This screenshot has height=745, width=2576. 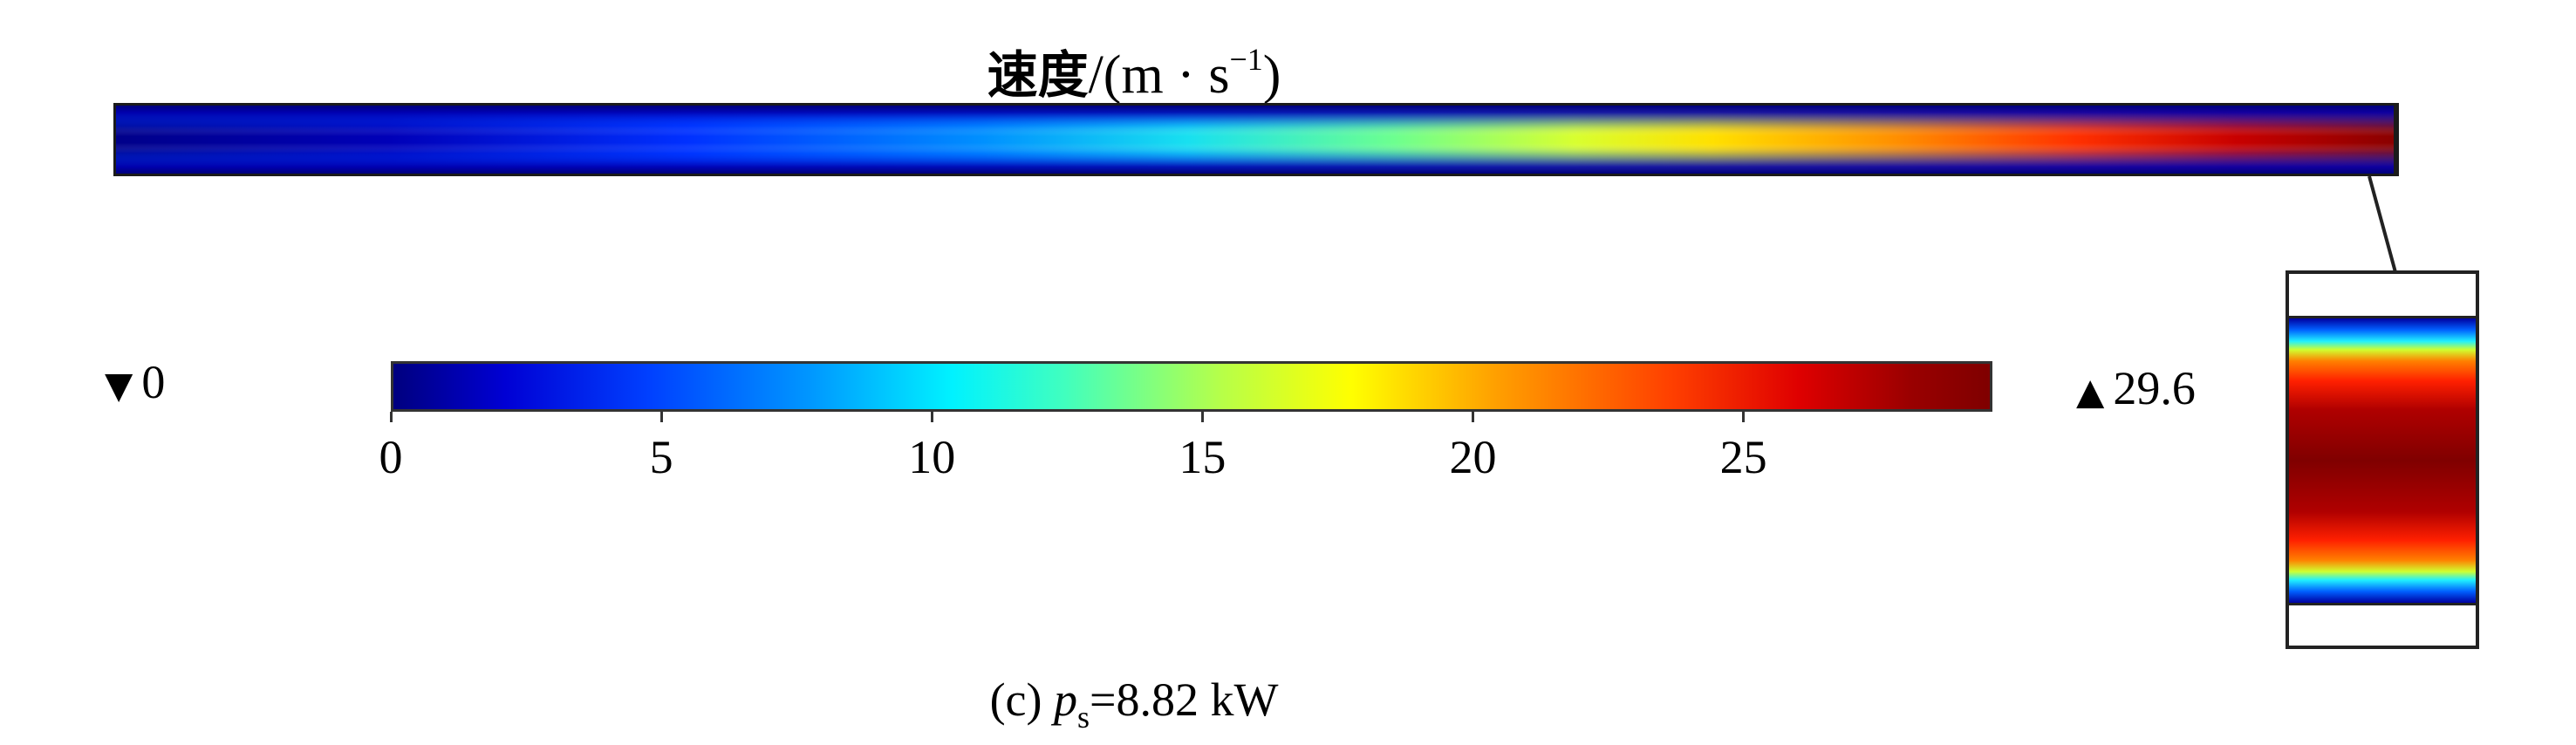 What do you see at coordinates (1271, 75) in the screenshot?
I see `title-unit-suffix: )` at bounding box center [1271, 75].